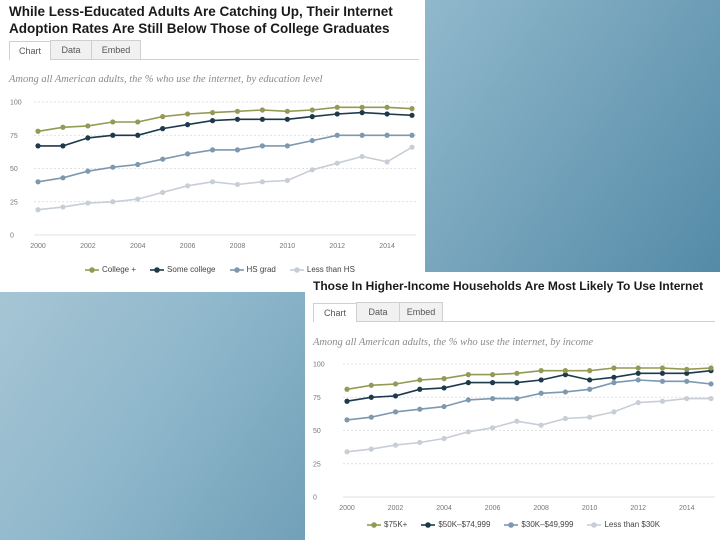 The image size is (720, 540). Describe the element at coordinates (252, 269) in the screenshot. I see `legend-item: HS grad` at that location.